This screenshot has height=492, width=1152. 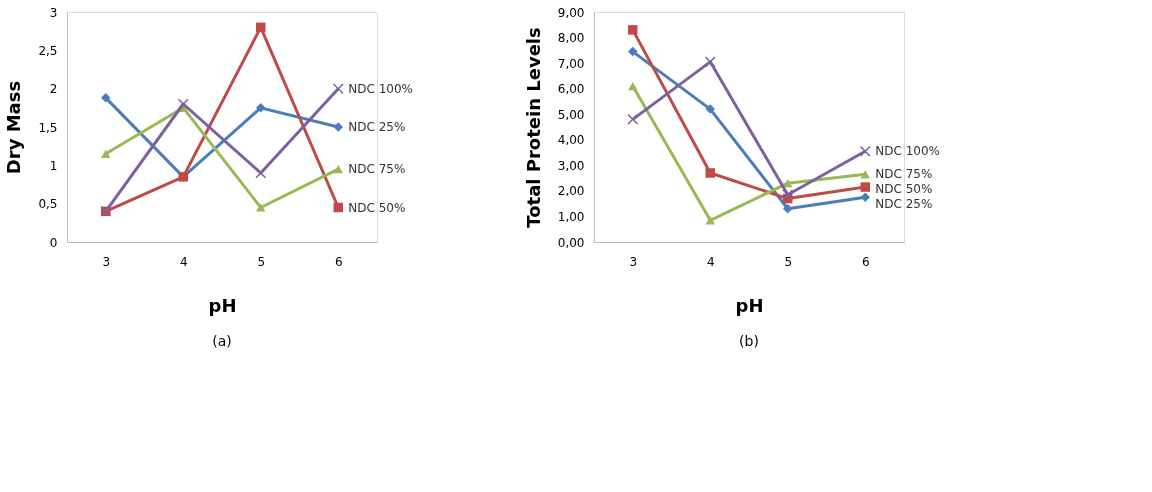 What do you see at coordinates (533, 127) in the screenshot?
I see `y-axis-title: Total Protein Levels` at bounding box center [533, 127].